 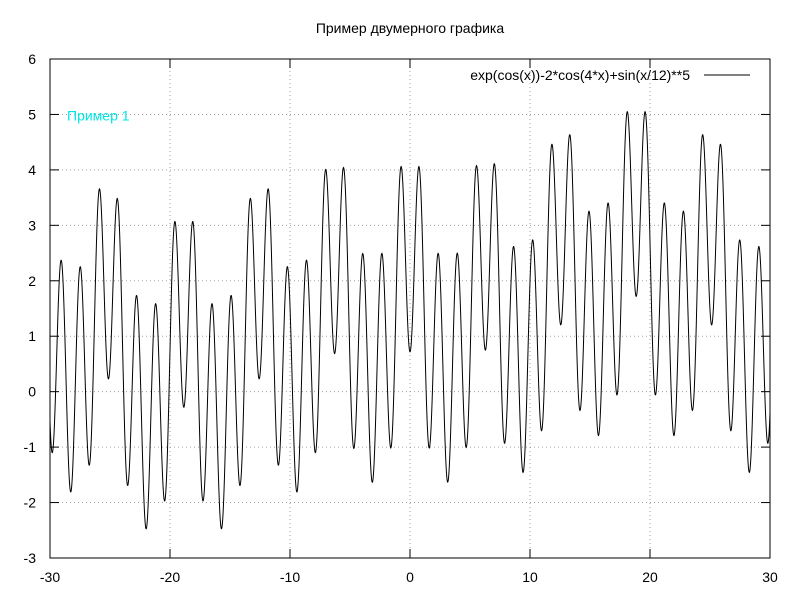 What do you see at coordinates (30, 503) in the screenshot?
I see `y-tick-label: -2` at bounding box center [30, 503].